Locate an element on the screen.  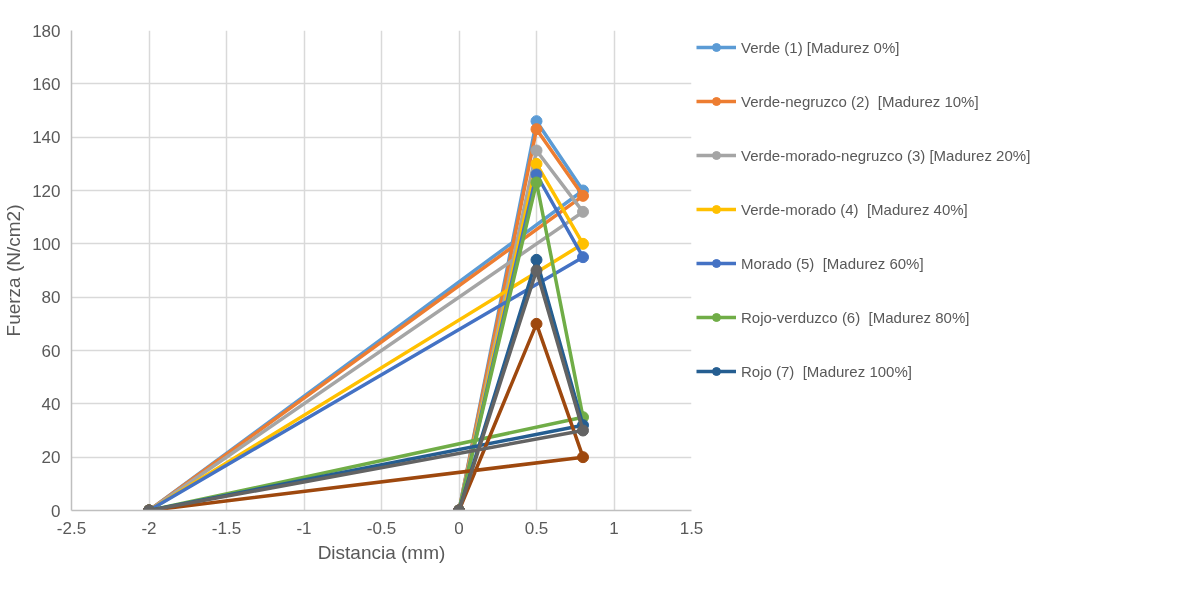
x-tick-label: -0.5 is located at coordinates (381, 528).